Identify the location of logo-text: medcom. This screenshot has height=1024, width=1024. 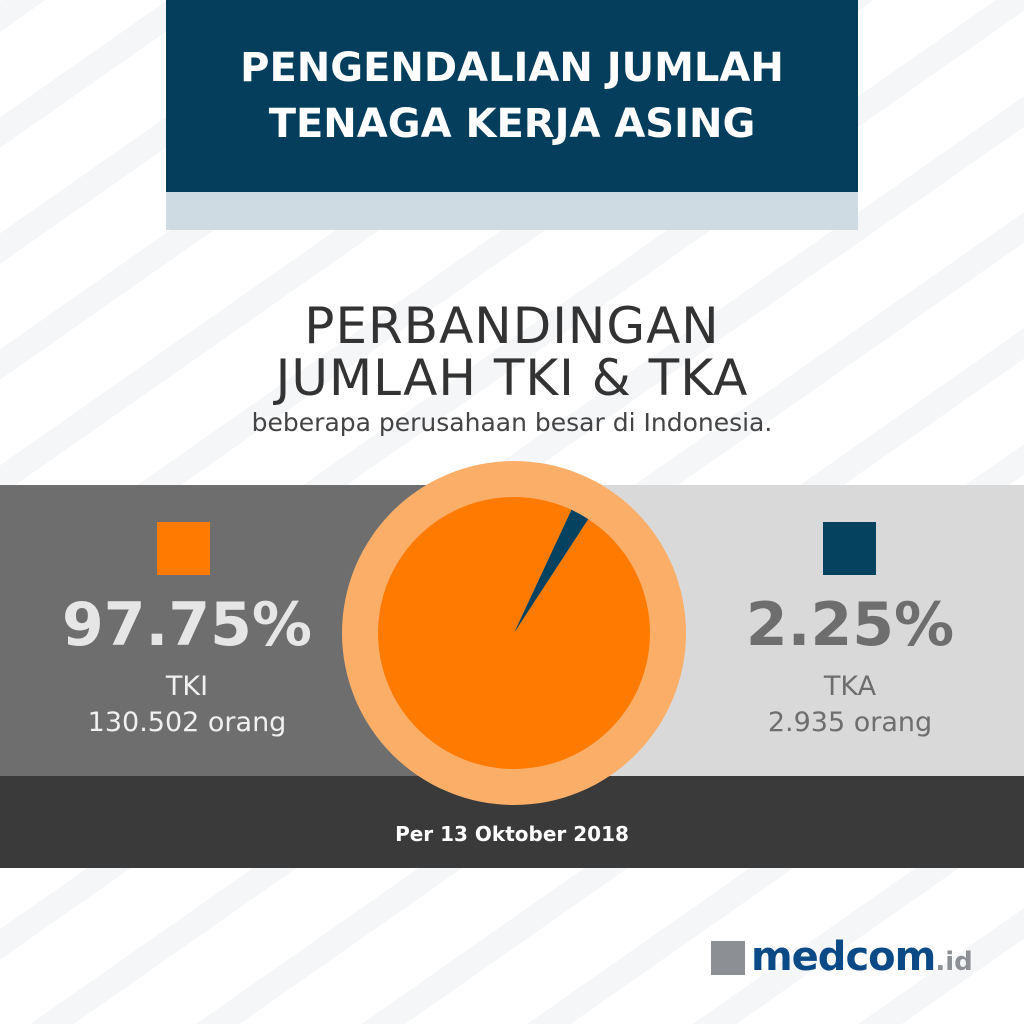
(843, 957).